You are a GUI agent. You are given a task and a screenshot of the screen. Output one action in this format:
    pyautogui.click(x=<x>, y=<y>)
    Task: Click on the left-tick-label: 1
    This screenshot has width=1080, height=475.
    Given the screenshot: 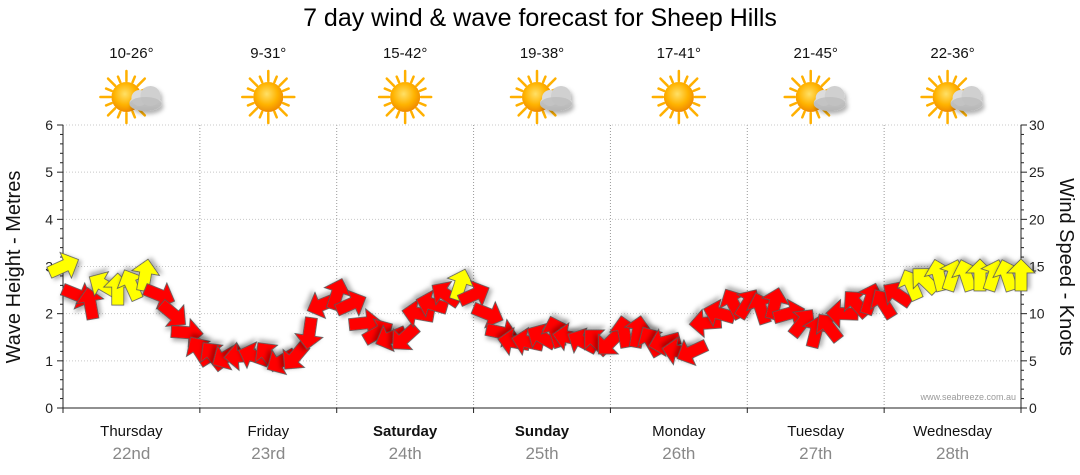 What is the action you would take?
    pyautogui.click(x=49, y=361)
    